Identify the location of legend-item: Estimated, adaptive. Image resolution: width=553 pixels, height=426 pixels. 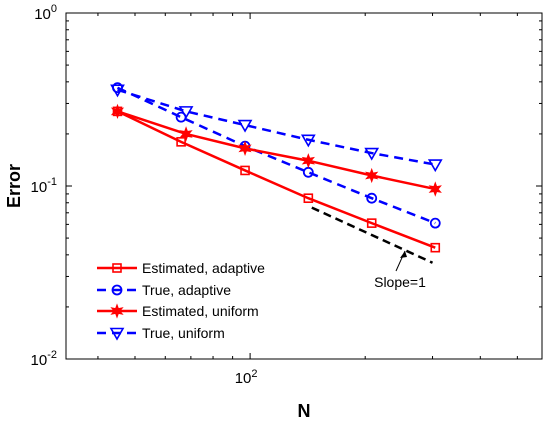
(181, 268).